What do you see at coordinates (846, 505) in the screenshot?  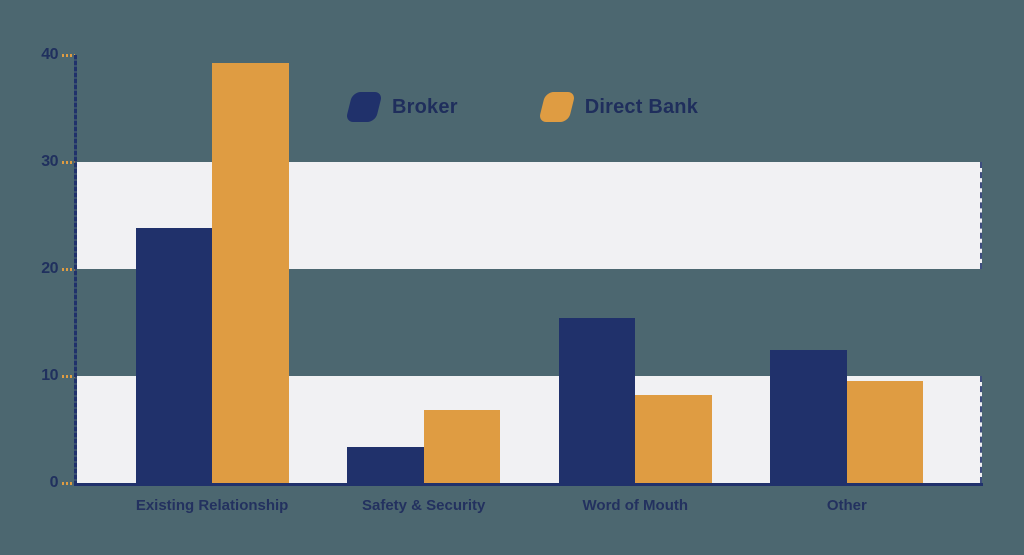 I see `category-label-other: Other` at bounding box center [846, 505].